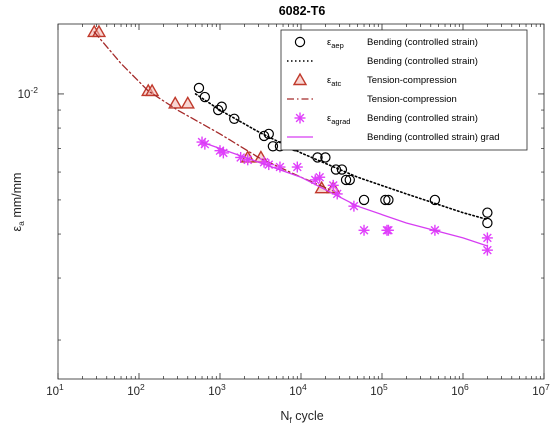  Describe the element at coordinates (345, 194) in the screenshot. I see `series-5-line` at that location.